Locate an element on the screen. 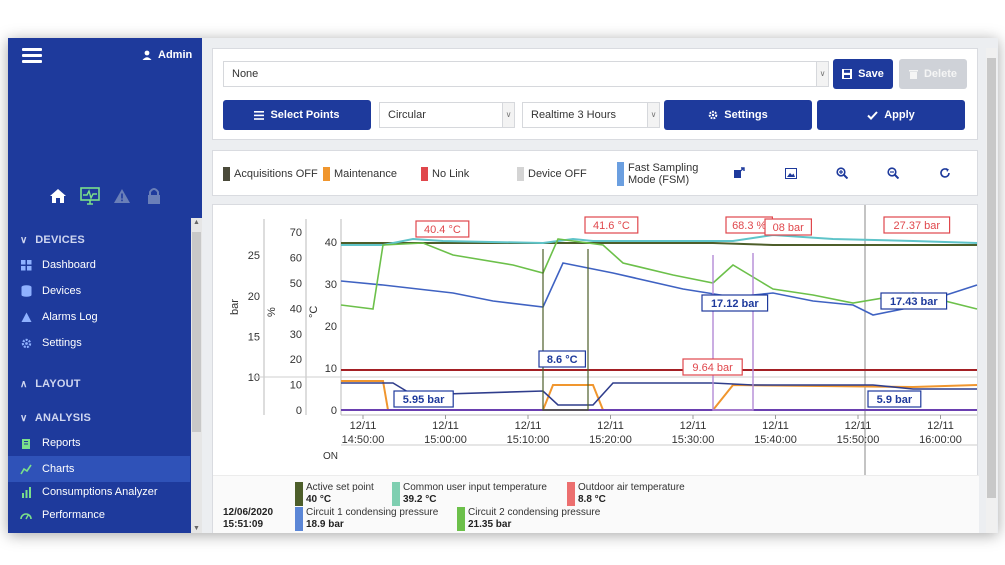 The image size is (1005, 565). user-menu: Admin is located at coordinates (167, 55).